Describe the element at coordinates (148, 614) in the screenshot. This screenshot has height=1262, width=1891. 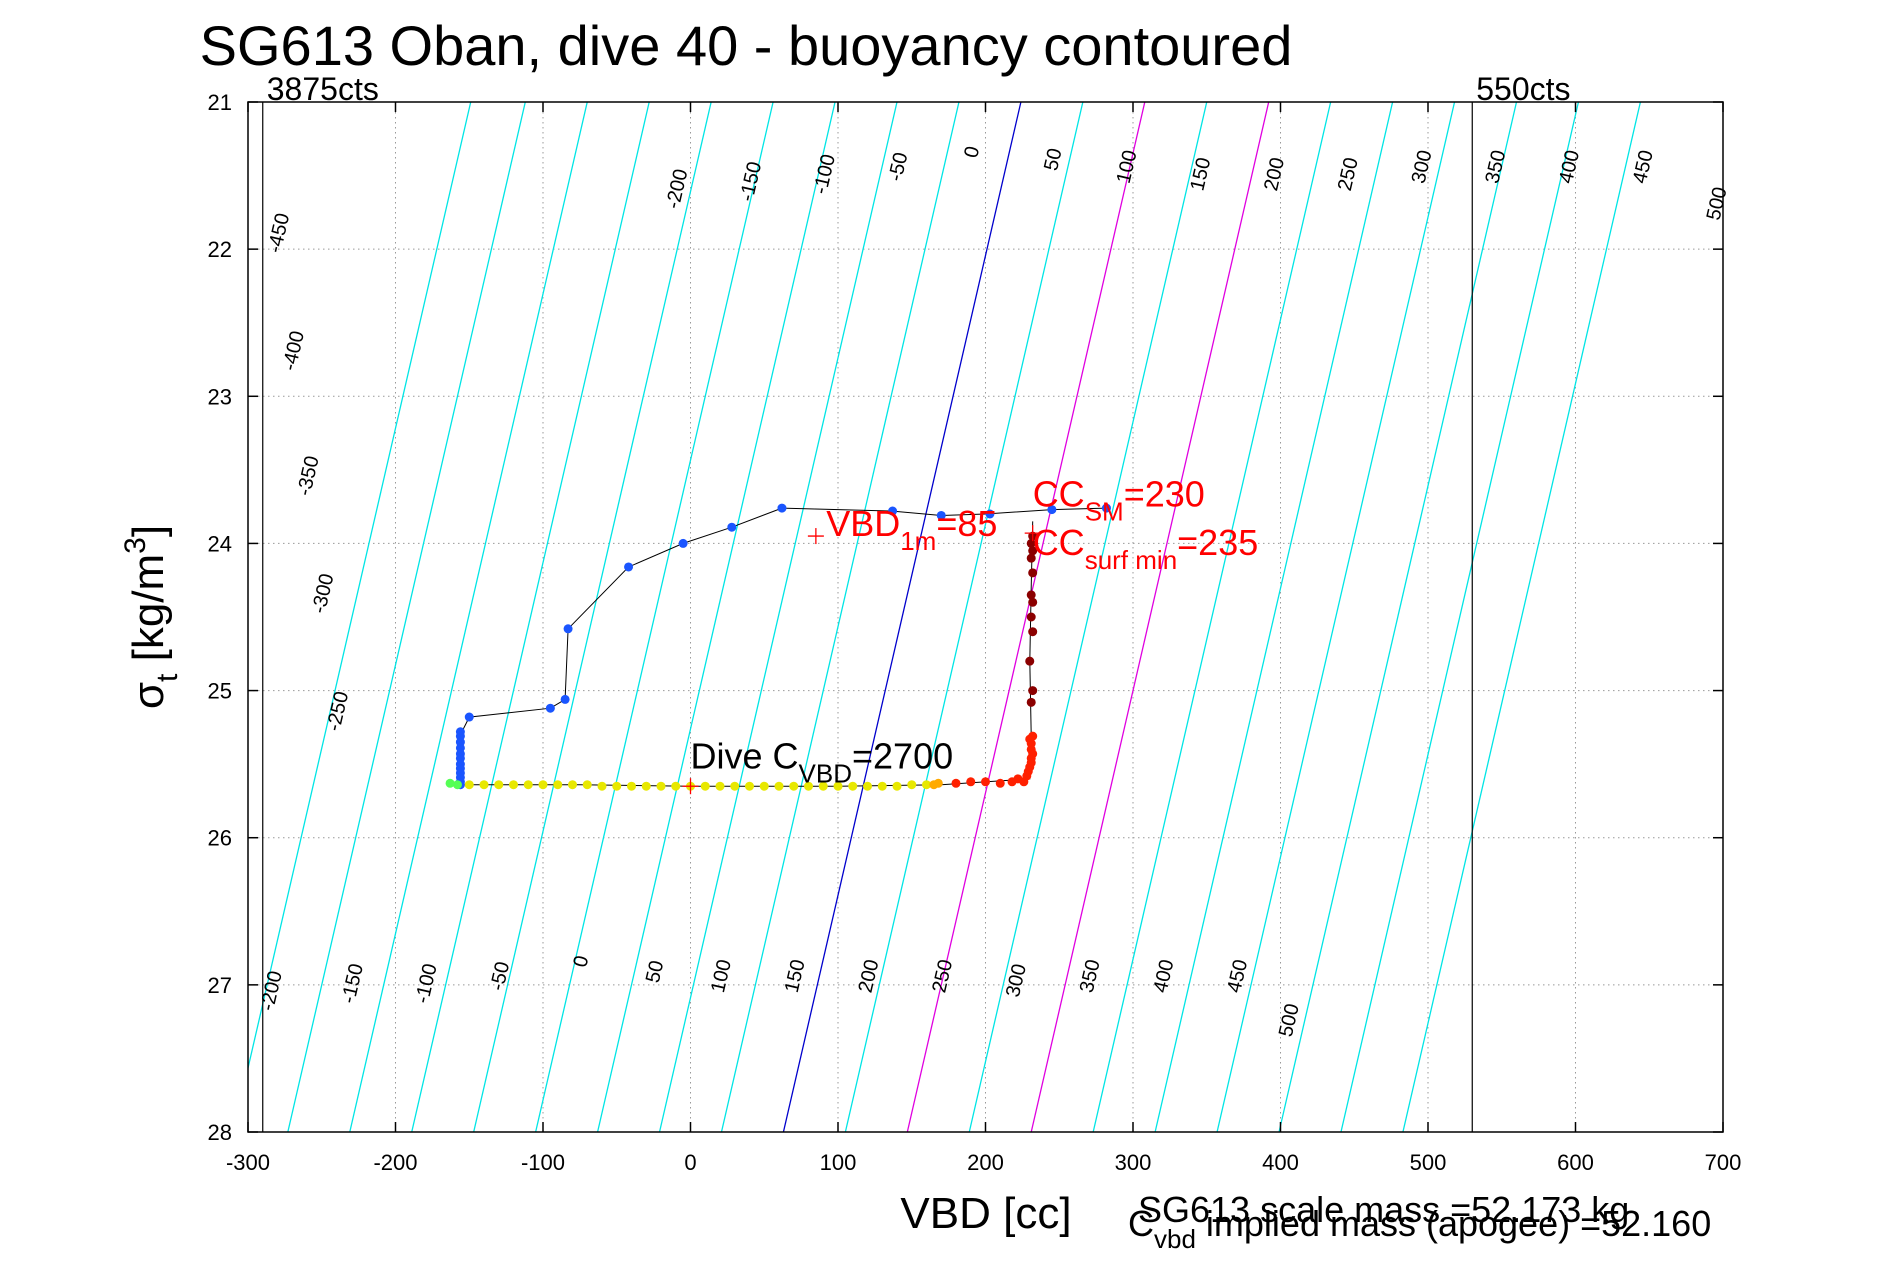
I see `y-label-units: [kg/m` at that location.